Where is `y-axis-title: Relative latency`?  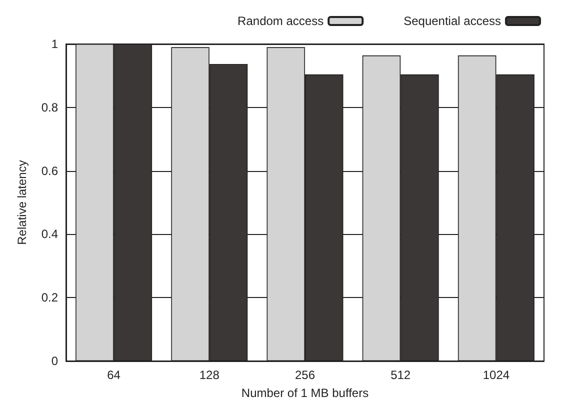 y-axis-title: Relative latency is located at coordinates (22, 202).